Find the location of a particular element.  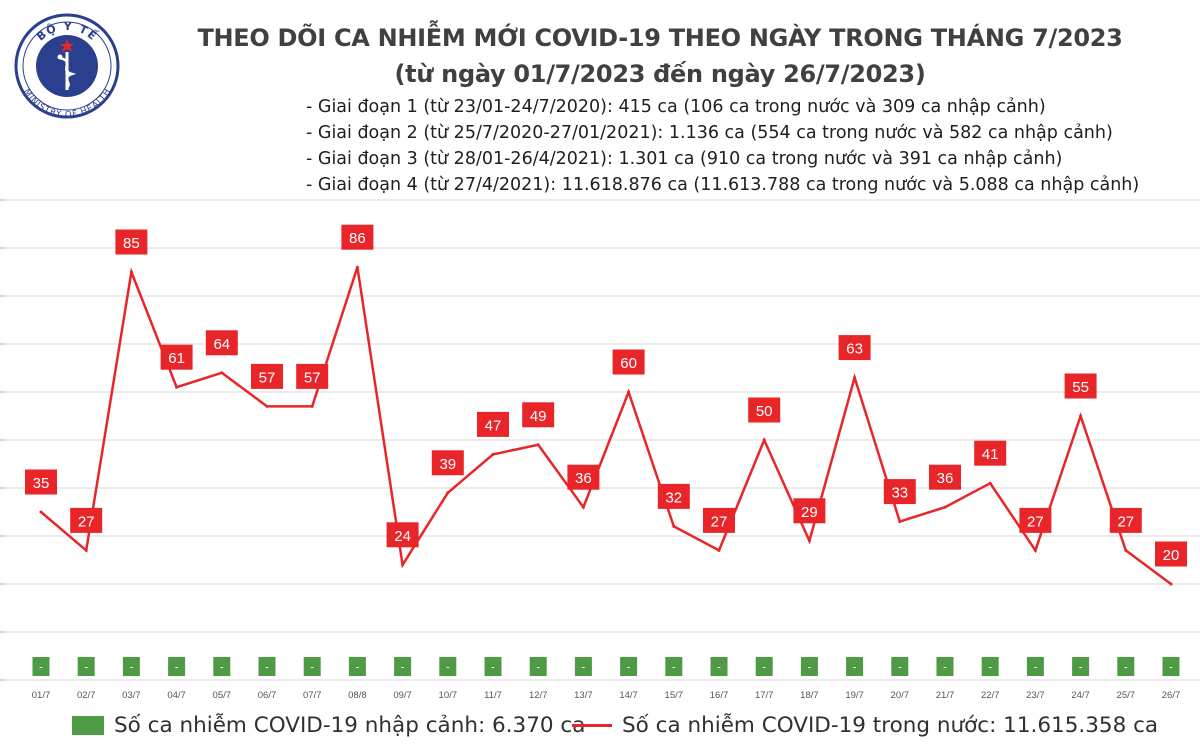

data-label: 63 is located at coordinates (854, 349).